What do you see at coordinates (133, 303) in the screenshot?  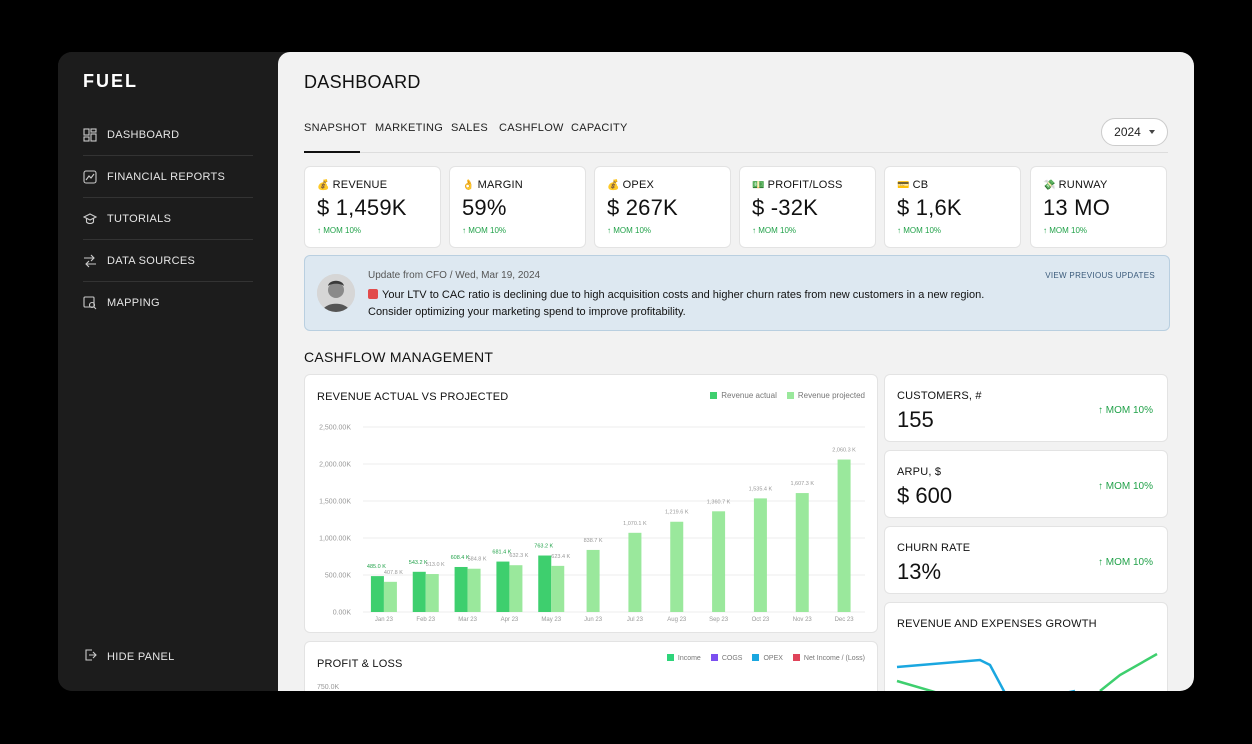 I see `sidebar-item-label: MAPPING` at bounding box center [133, 303].